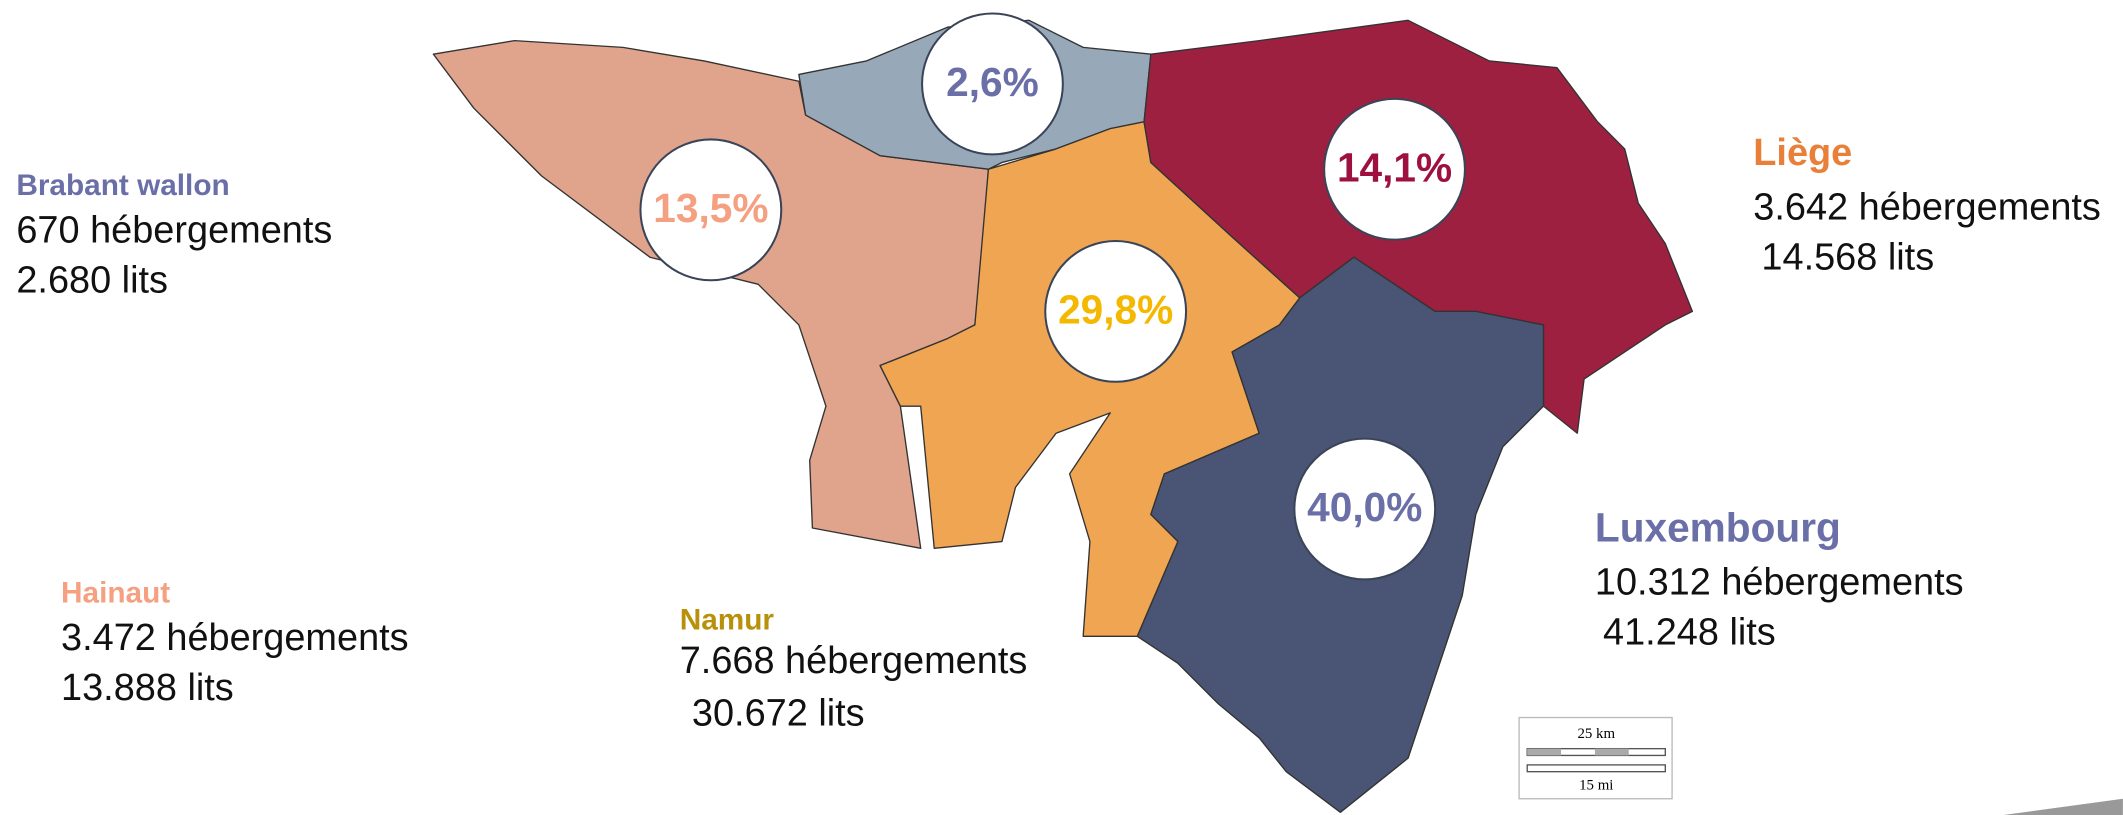 This screenshot has height=815, width=2123. I want to click on province-name: Liège, so click(1802, 153).